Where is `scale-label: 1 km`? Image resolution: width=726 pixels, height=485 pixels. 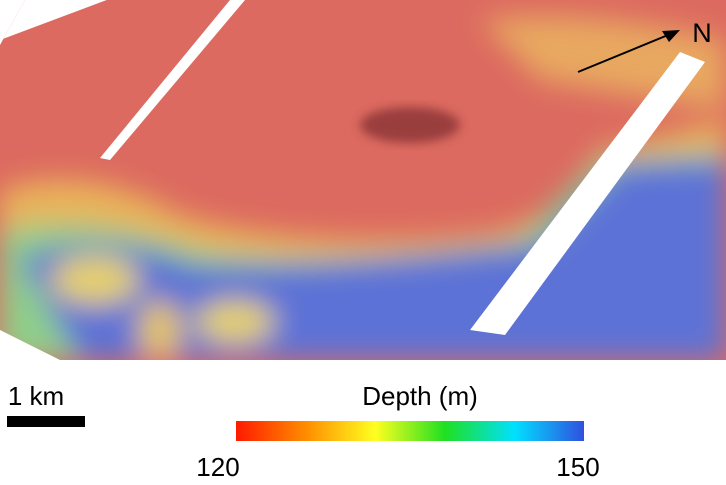 scale-label: 1 km is located at coordinates (36, 396).